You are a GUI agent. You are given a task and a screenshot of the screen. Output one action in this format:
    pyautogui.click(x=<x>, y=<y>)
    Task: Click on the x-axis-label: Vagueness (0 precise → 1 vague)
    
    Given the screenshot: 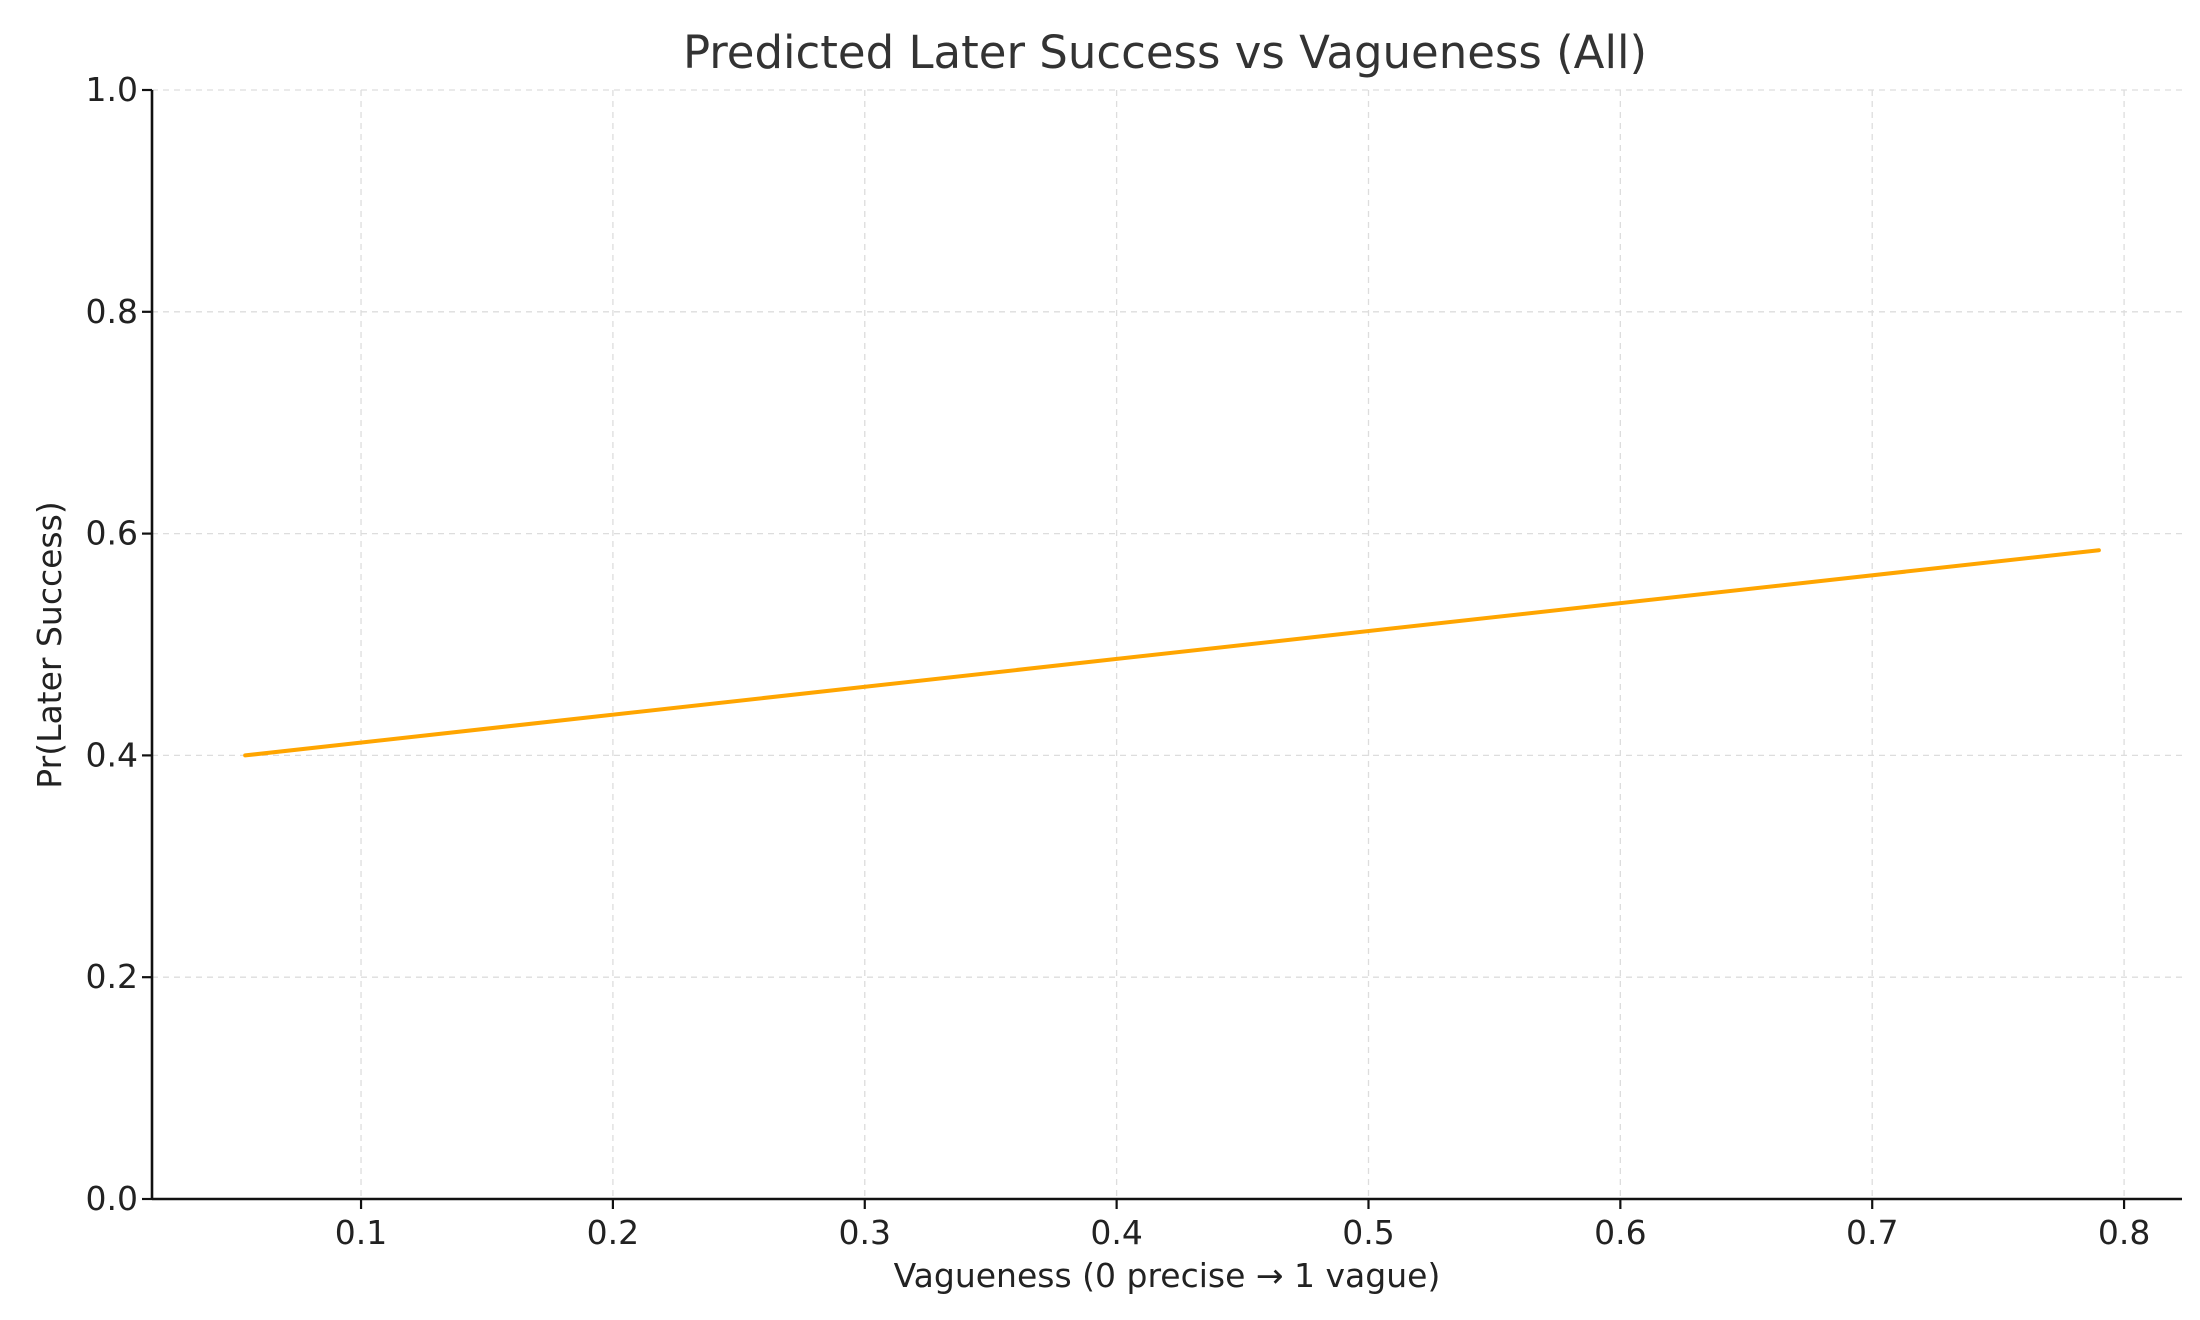 What is the action you would take?
    pyautogui.click(x=1167, y=1275)
    